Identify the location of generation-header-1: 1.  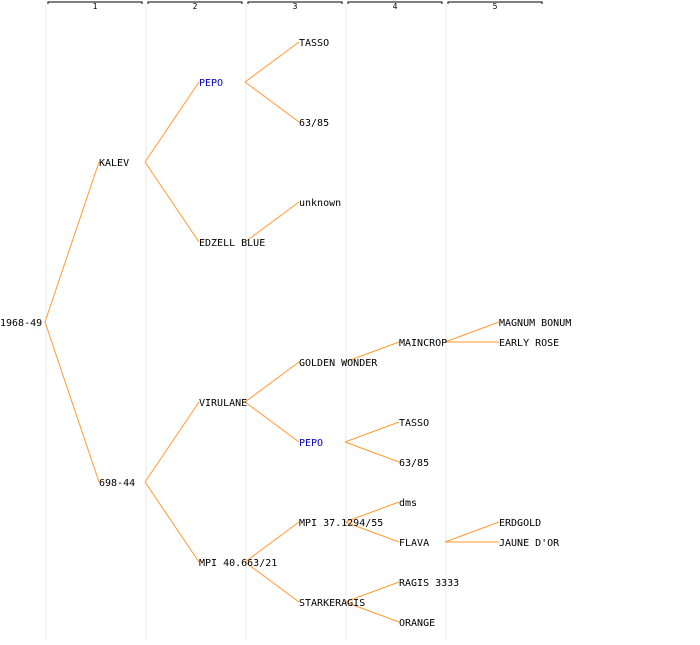
(95, 6).